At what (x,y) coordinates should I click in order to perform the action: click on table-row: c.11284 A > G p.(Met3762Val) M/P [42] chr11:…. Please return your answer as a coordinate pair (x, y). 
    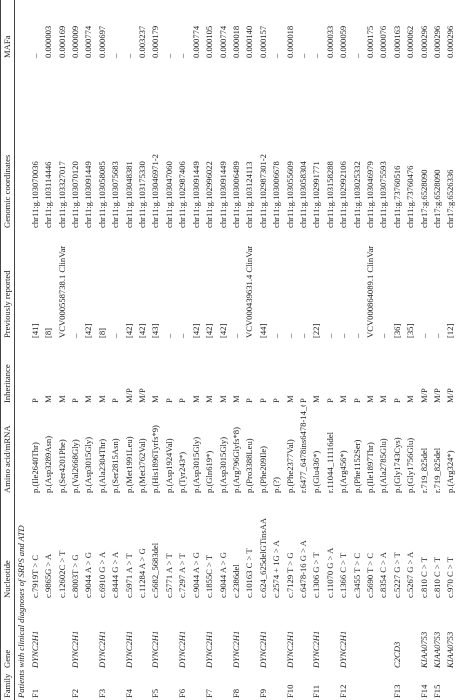
    Looking at the image, I should click on (142, 350).